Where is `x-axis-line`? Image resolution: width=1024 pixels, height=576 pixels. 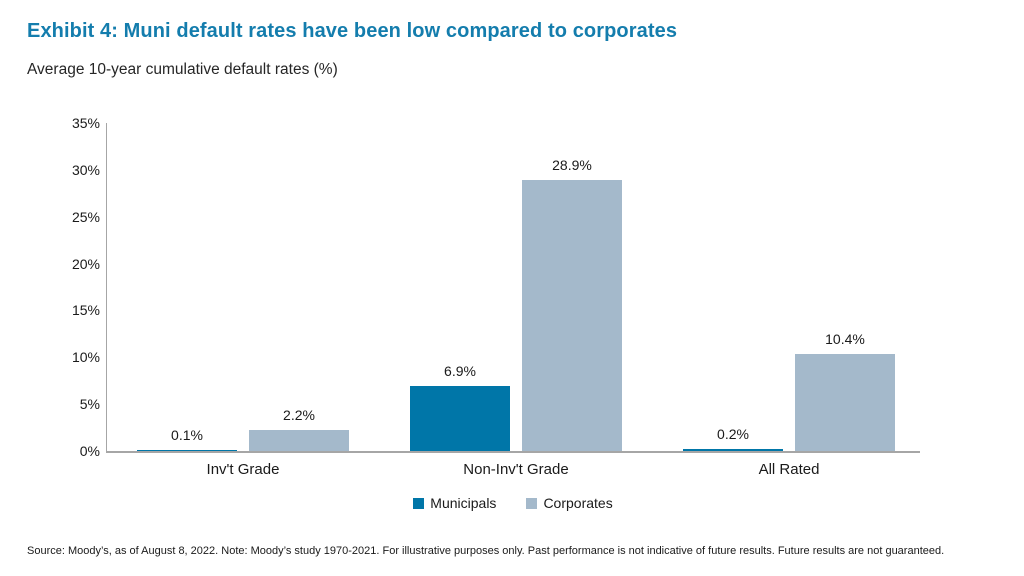 x-axis-line is located at coordinates (513, 452).